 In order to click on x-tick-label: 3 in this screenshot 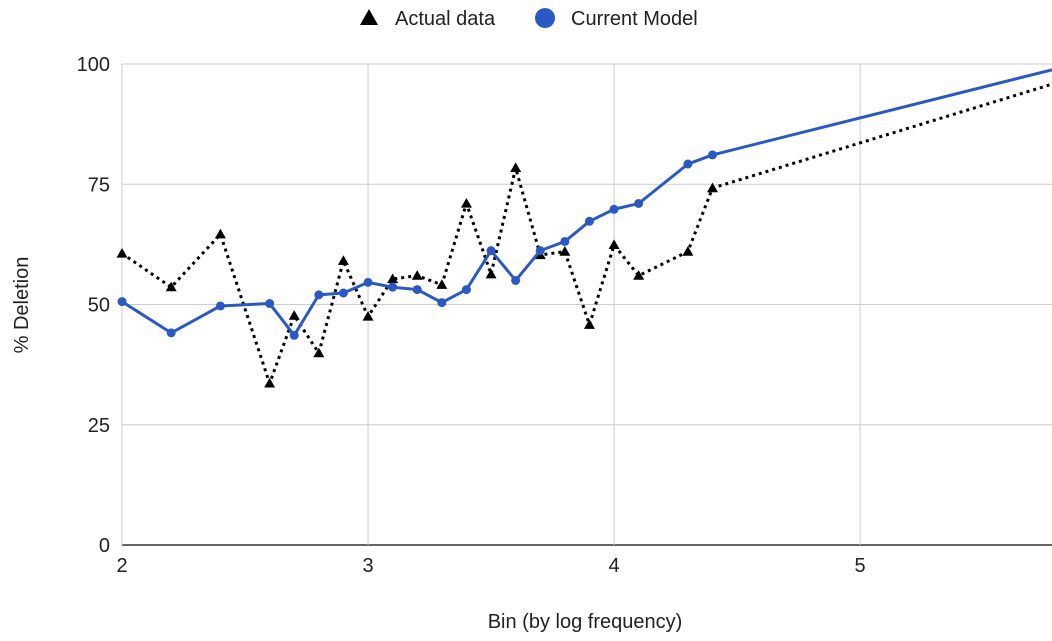, I will do `click(367, 566)`.